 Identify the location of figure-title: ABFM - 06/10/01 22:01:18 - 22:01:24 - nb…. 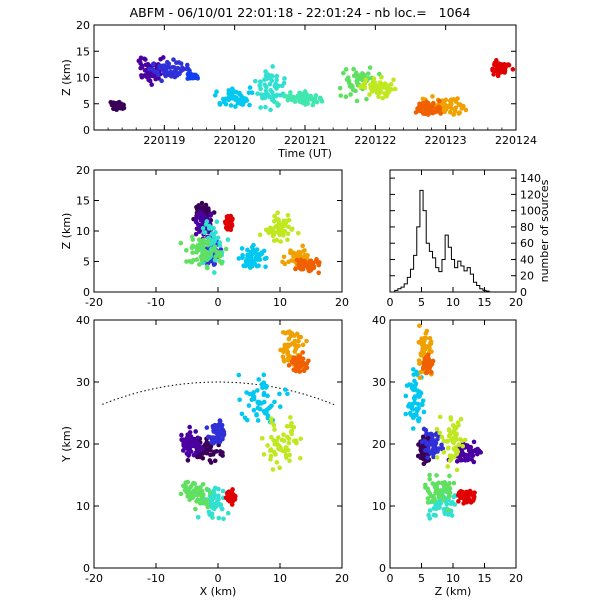
(300, 12).